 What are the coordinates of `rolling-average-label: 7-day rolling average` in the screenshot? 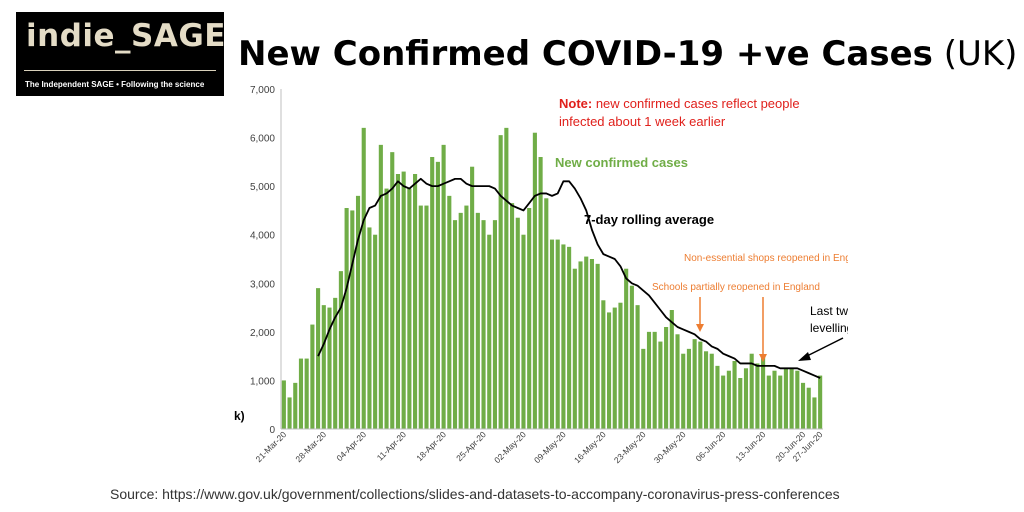 It's located at (649, 219).